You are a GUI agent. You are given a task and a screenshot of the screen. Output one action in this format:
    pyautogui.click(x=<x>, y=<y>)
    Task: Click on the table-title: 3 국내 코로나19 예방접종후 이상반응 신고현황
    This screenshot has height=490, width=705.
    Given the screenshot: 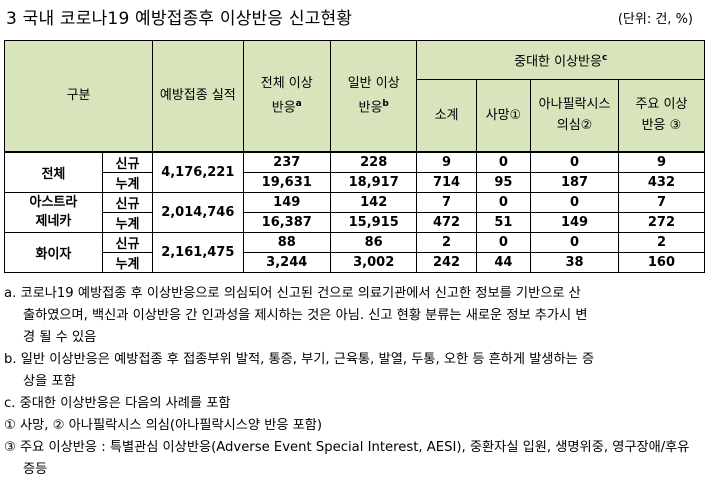 What is the action you would take?
    pyautogui.click(x=179, y=19)
    